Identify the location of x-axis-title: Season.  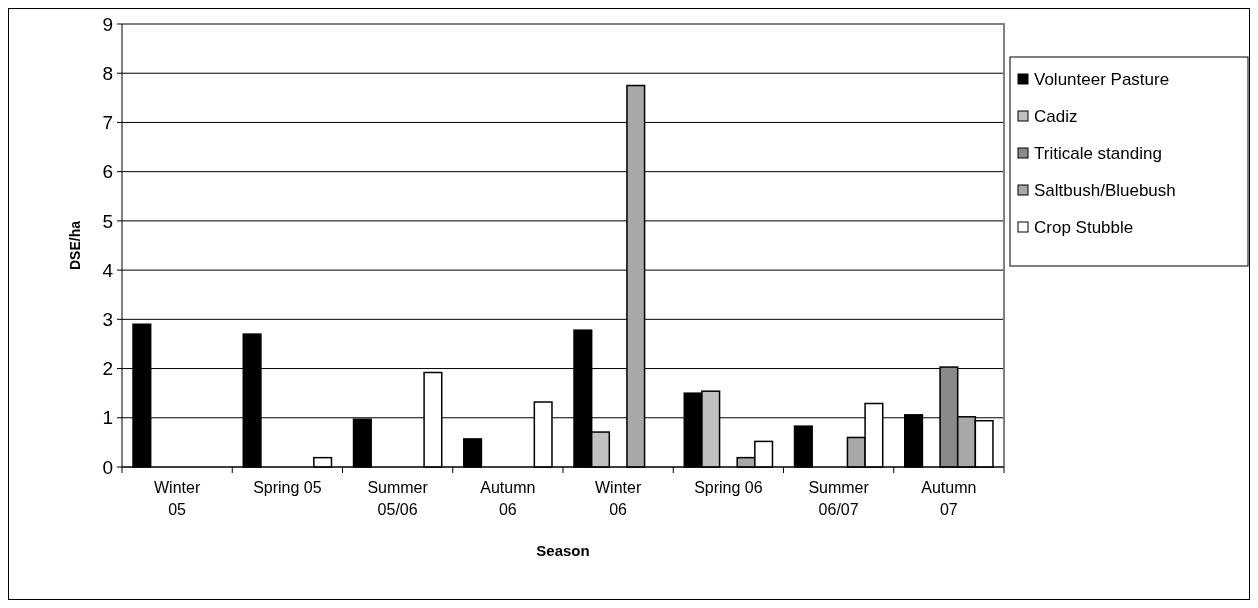
(563, 550).